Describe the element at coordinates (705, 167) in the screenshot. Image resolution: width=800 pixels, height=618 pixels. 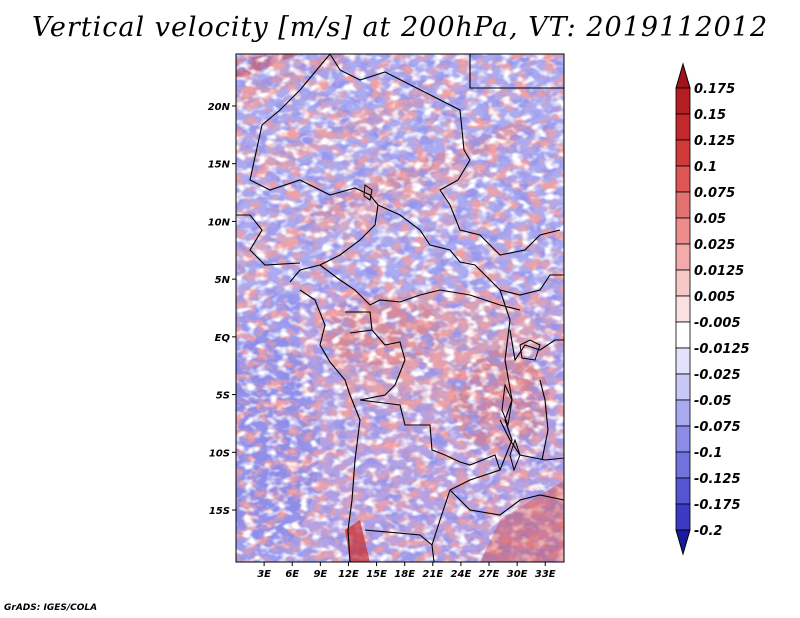
I see `colorbar-label: 0.1` at that location.